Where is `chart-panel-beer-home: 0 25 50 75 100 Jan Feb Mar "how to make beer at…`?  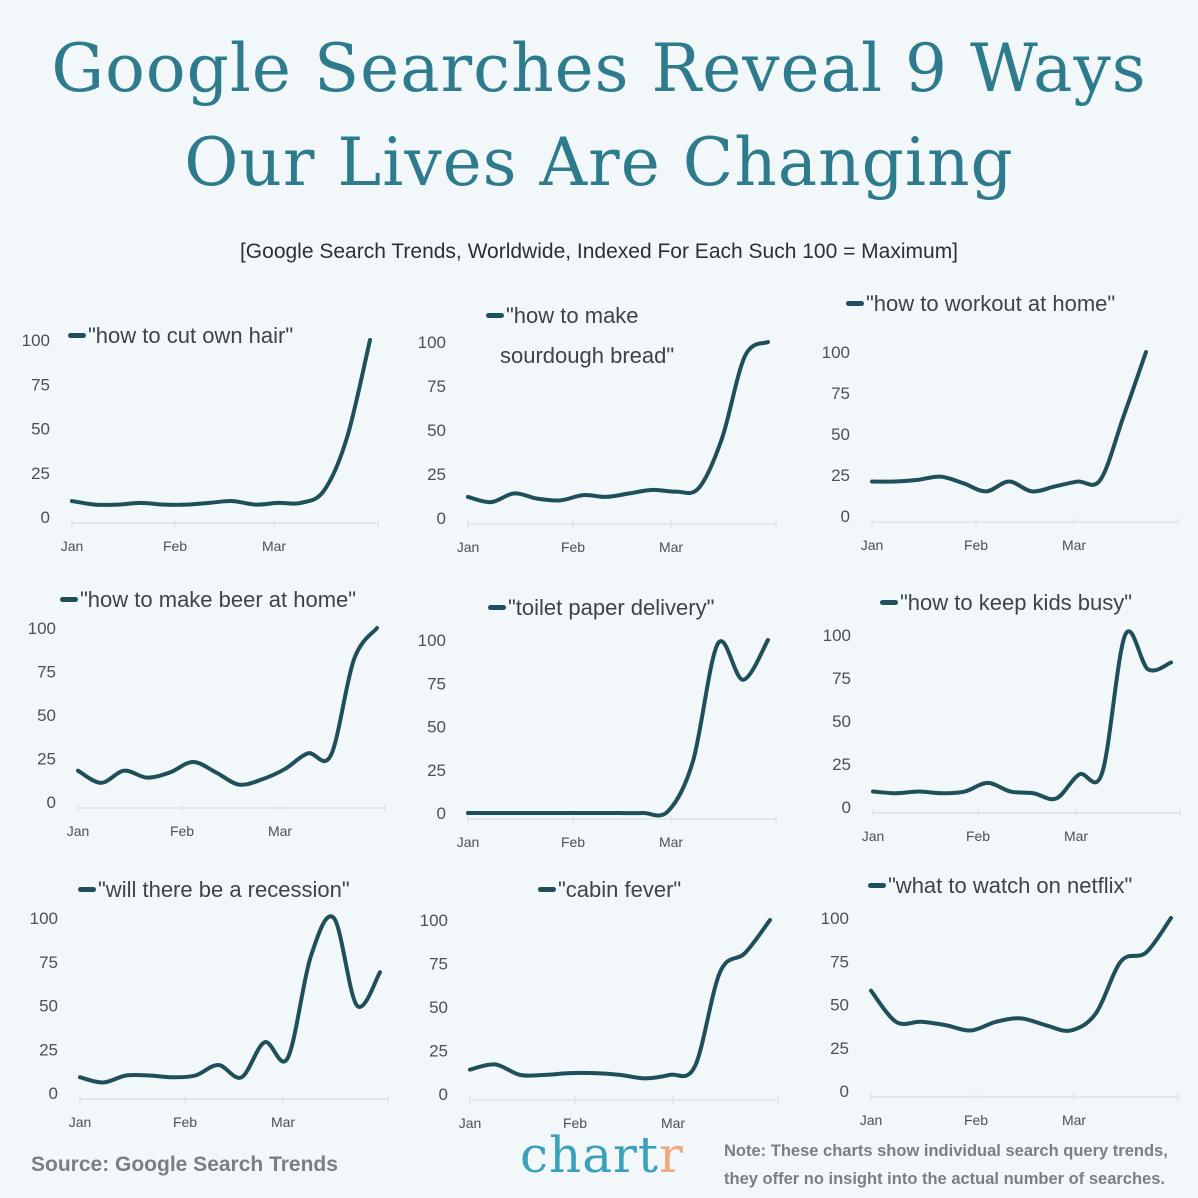 chart-panel-beer-home: 0 25 50 75 100 Jan Feb Mar "how to make beer at… is located at coordinates (200, 725).